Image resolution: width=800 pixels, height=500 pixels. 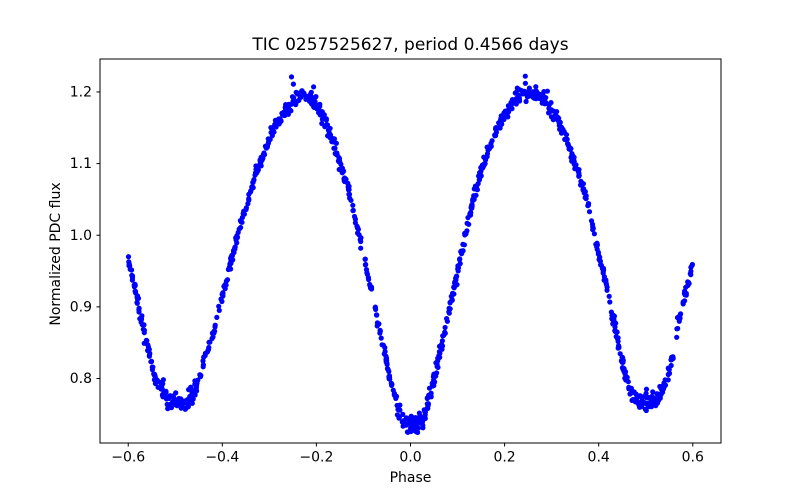 What do you see at coordinates (81, 379) in the screenshot?
I see `y-tick-label: 0.8` at bounding box center [81, 379].